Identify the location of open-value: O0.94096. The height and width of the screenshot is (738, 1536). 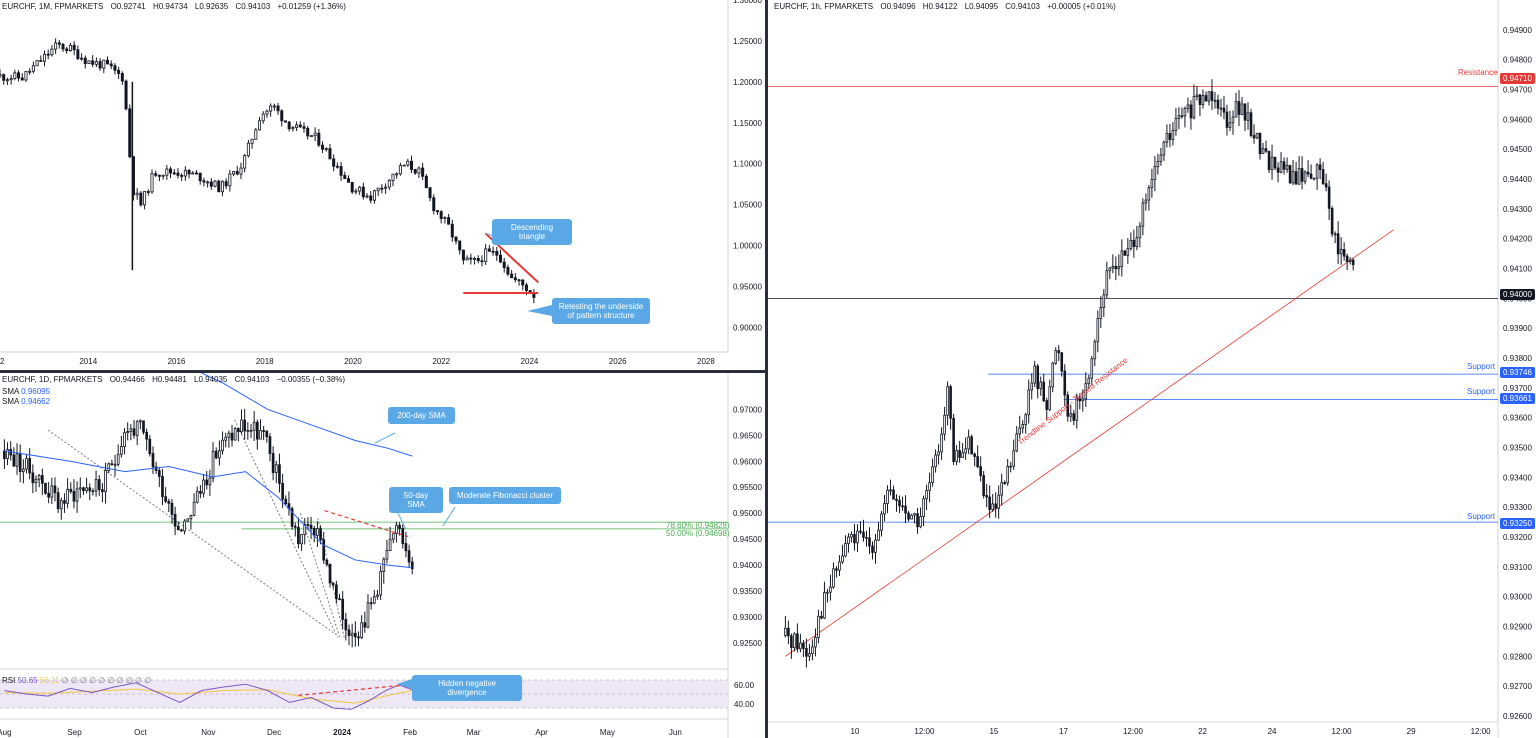
(898, 6).